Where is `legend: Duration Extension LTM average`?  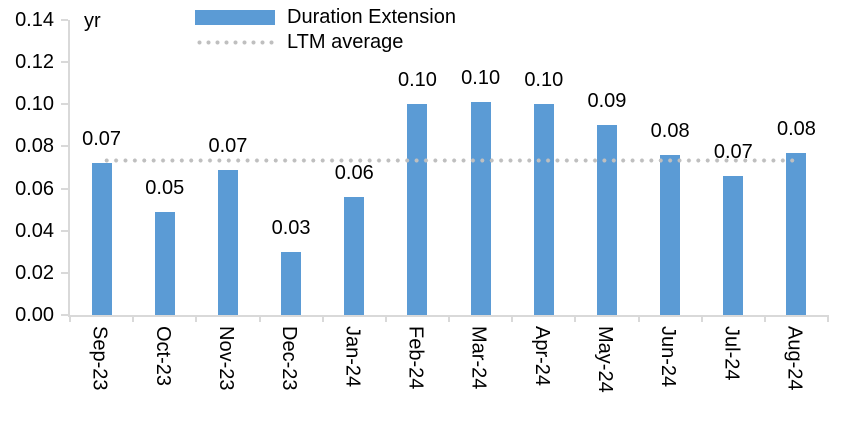 legend: Duration Extension LTM average is located at coordinates (325, 29).